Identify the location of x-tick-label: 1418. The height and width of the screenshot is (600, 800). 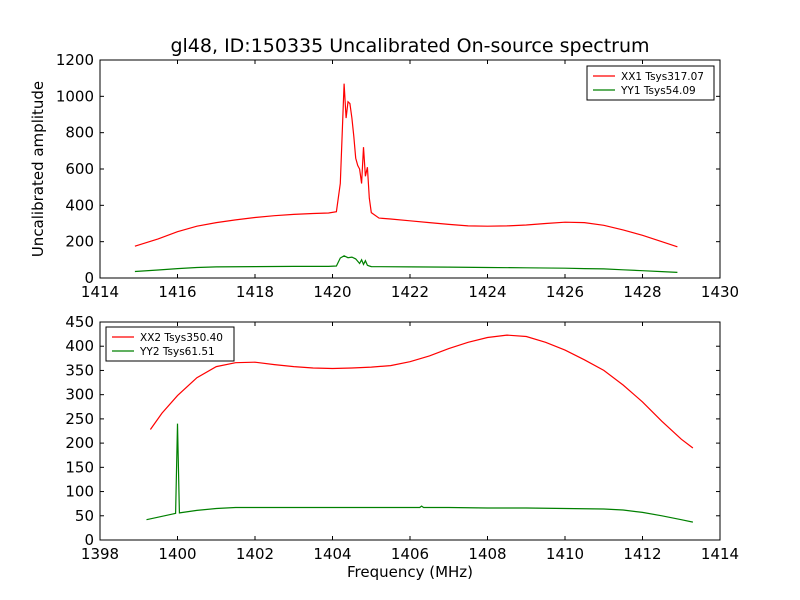
(255, 292).